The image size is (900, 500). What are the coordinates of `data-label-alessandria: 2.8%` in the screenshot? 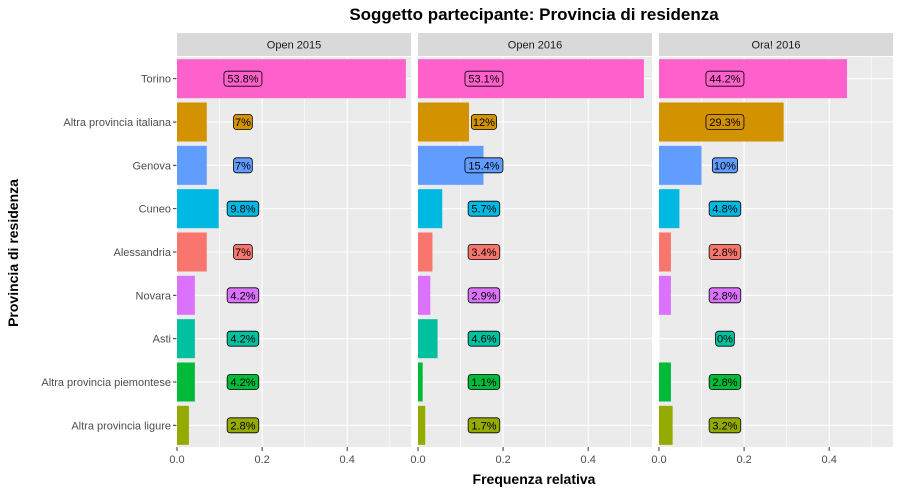 It's located at (724, 253).